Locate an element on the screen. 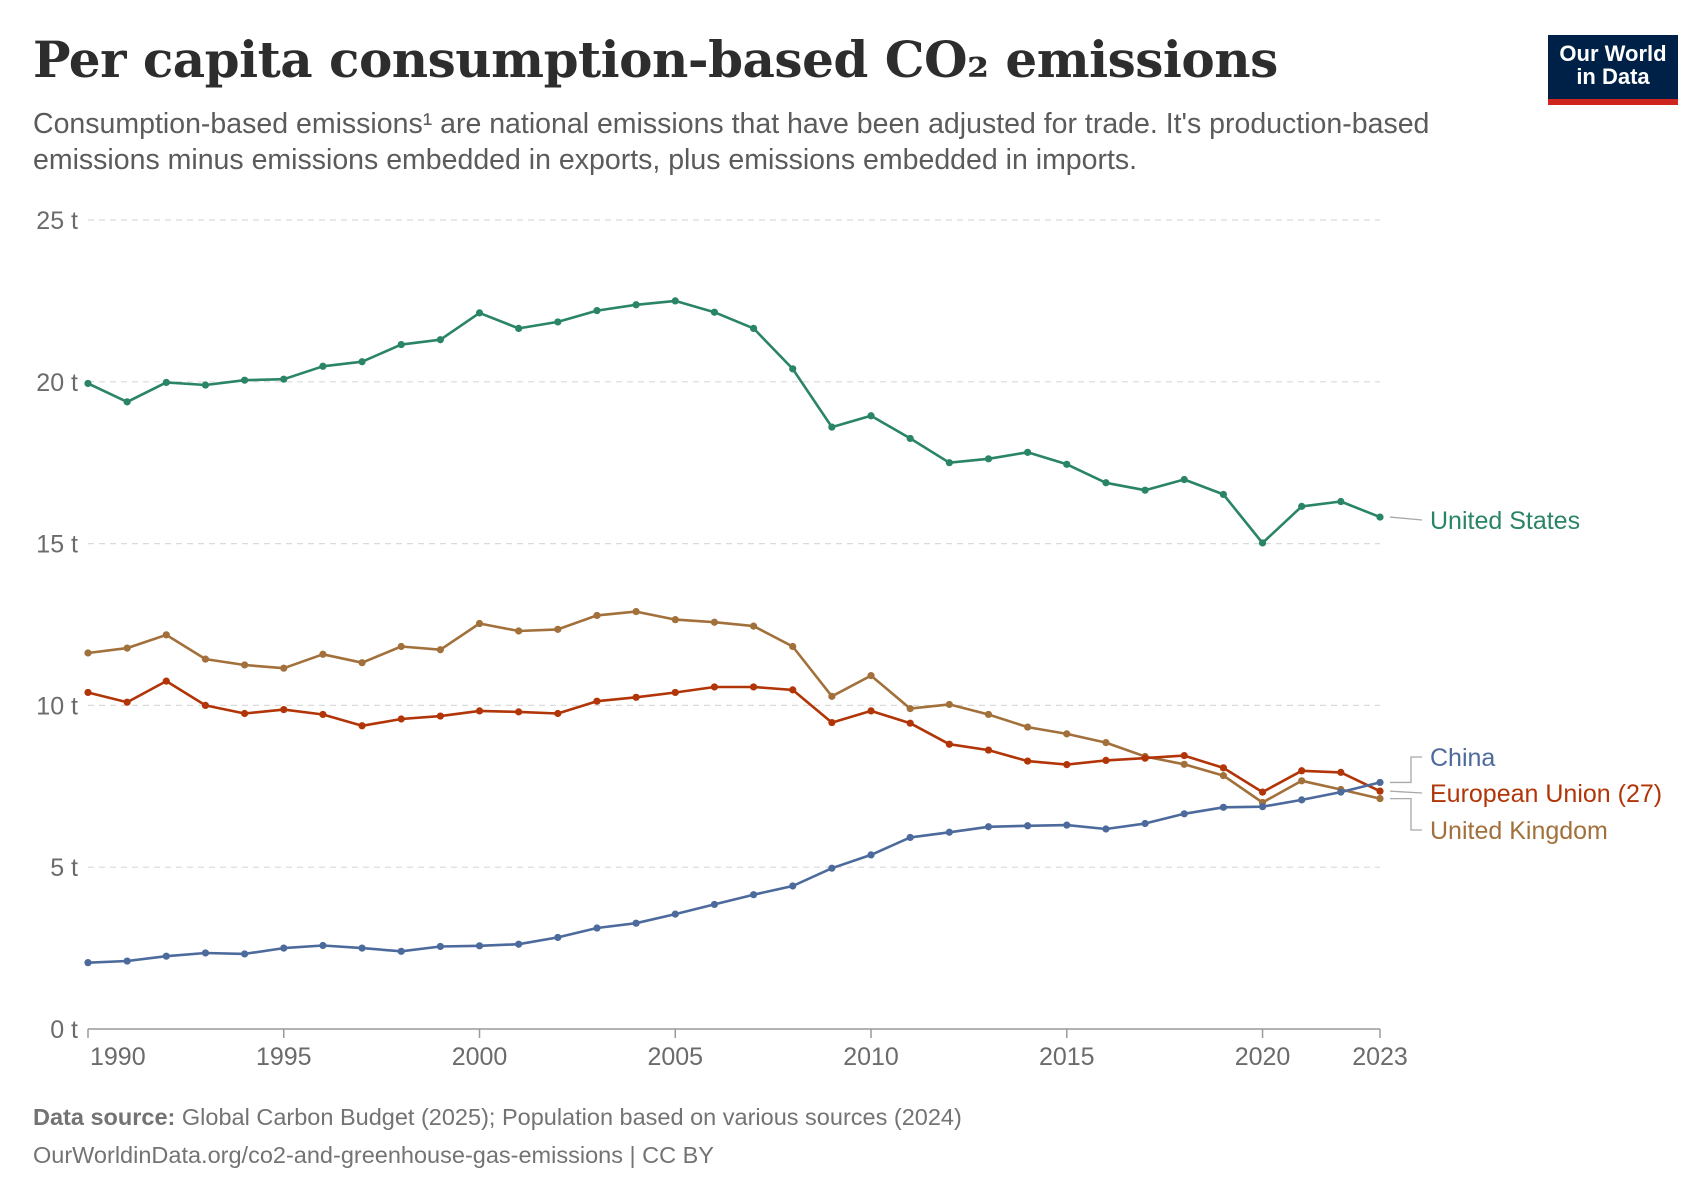  series-label: European Union (27) is located at coordinates (1546, 794).